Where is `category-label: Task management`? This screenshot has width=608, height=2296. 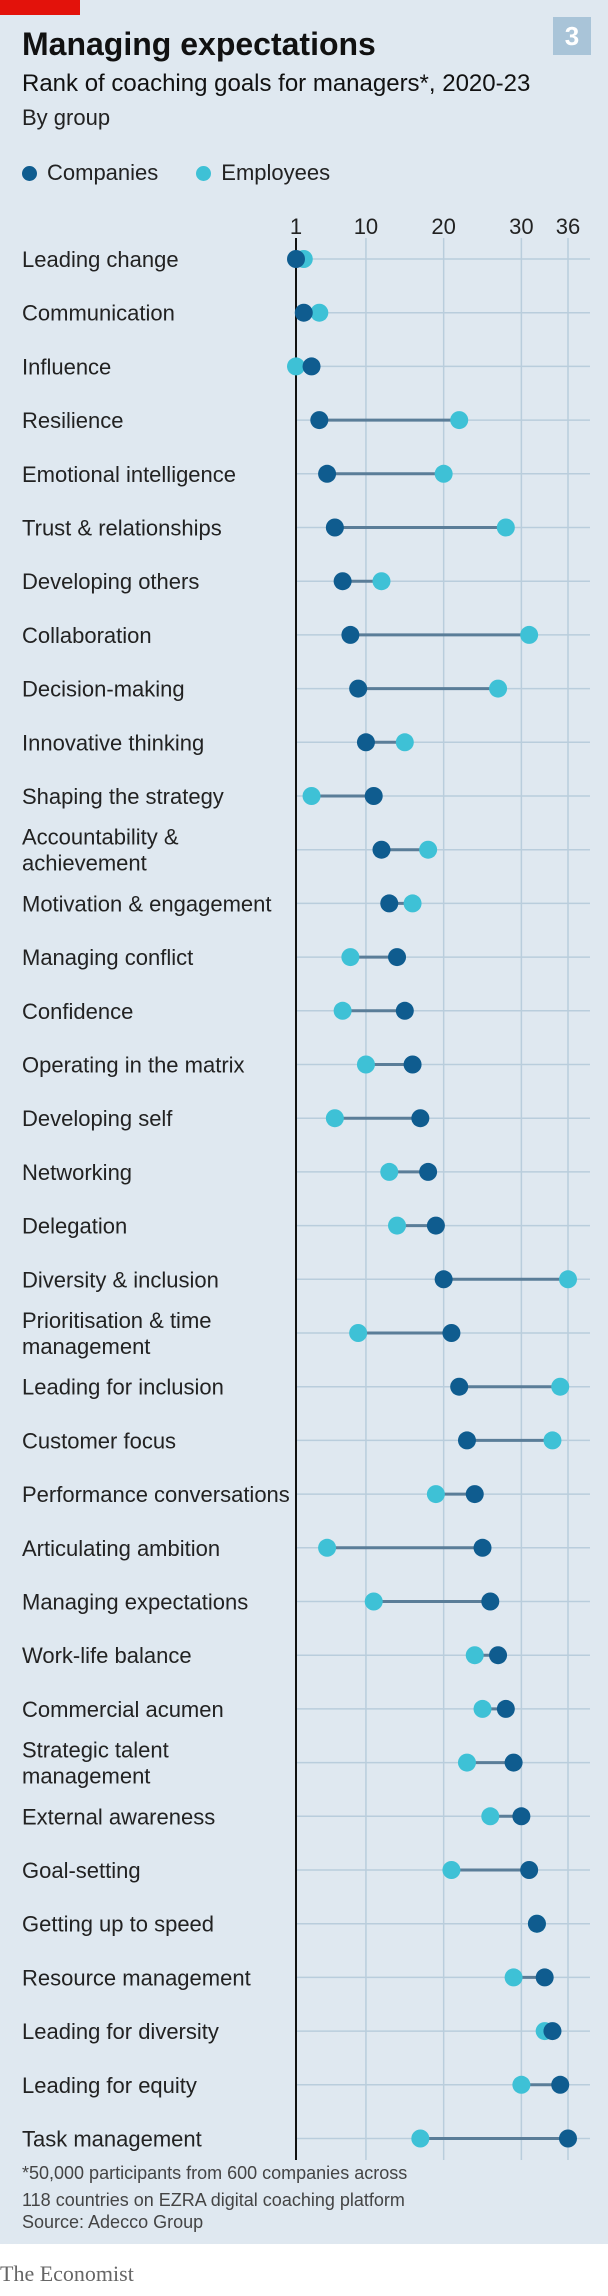
category-label: Task management is located at coordinates (112, 2139).